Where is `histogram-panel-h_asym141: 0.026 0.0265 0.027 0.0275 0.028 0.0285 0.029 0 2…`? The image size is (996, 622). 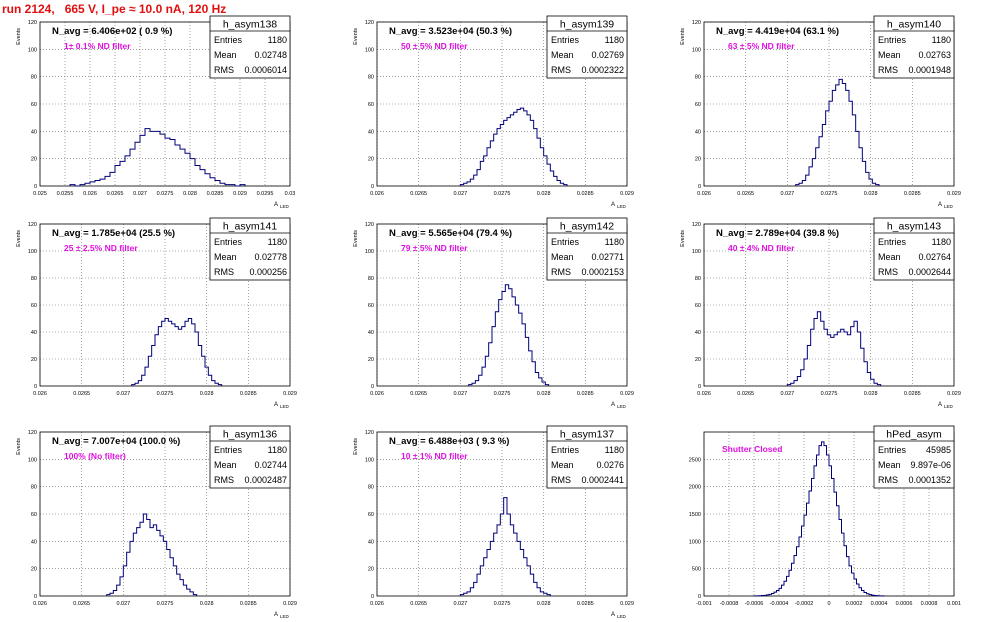 histogram-panel-h_asym141: 0.026 0.0265 0.027 0.0275 0.028 0.0285 0.029 0 2… is located at coordinates (156, 313).